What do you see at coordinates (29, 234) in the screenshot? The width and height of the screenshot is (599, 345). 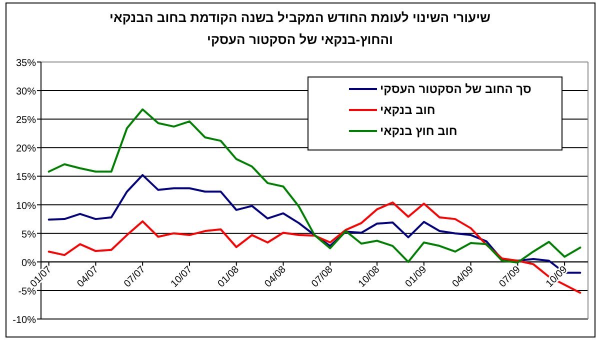 I see `y-tick-label: 5%` at bounding box center [29, 234].